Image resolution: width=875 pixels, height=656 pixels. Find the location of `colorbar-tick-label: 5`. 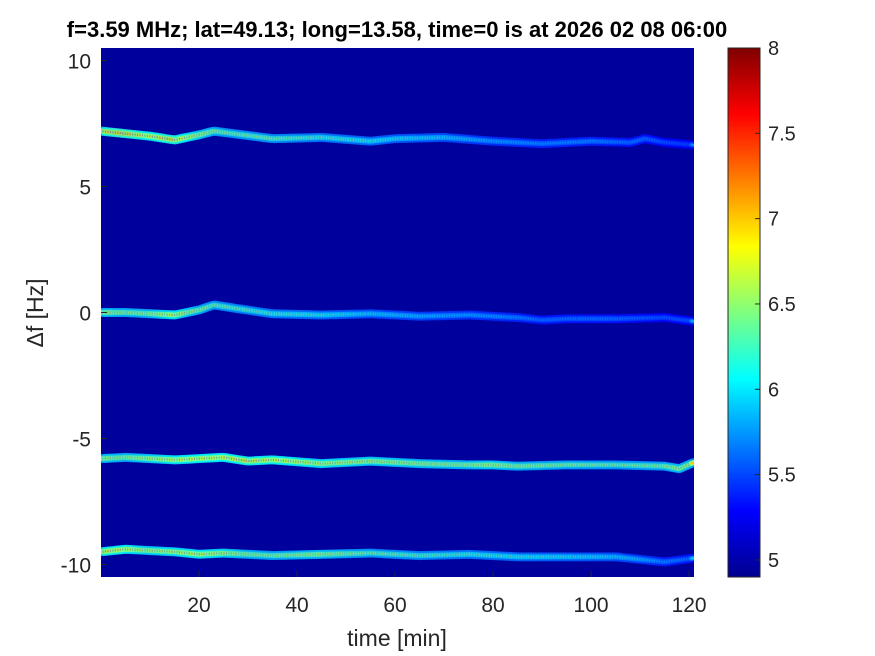

colorbar-tick-label: 5 is located at coordinates (773, 561).